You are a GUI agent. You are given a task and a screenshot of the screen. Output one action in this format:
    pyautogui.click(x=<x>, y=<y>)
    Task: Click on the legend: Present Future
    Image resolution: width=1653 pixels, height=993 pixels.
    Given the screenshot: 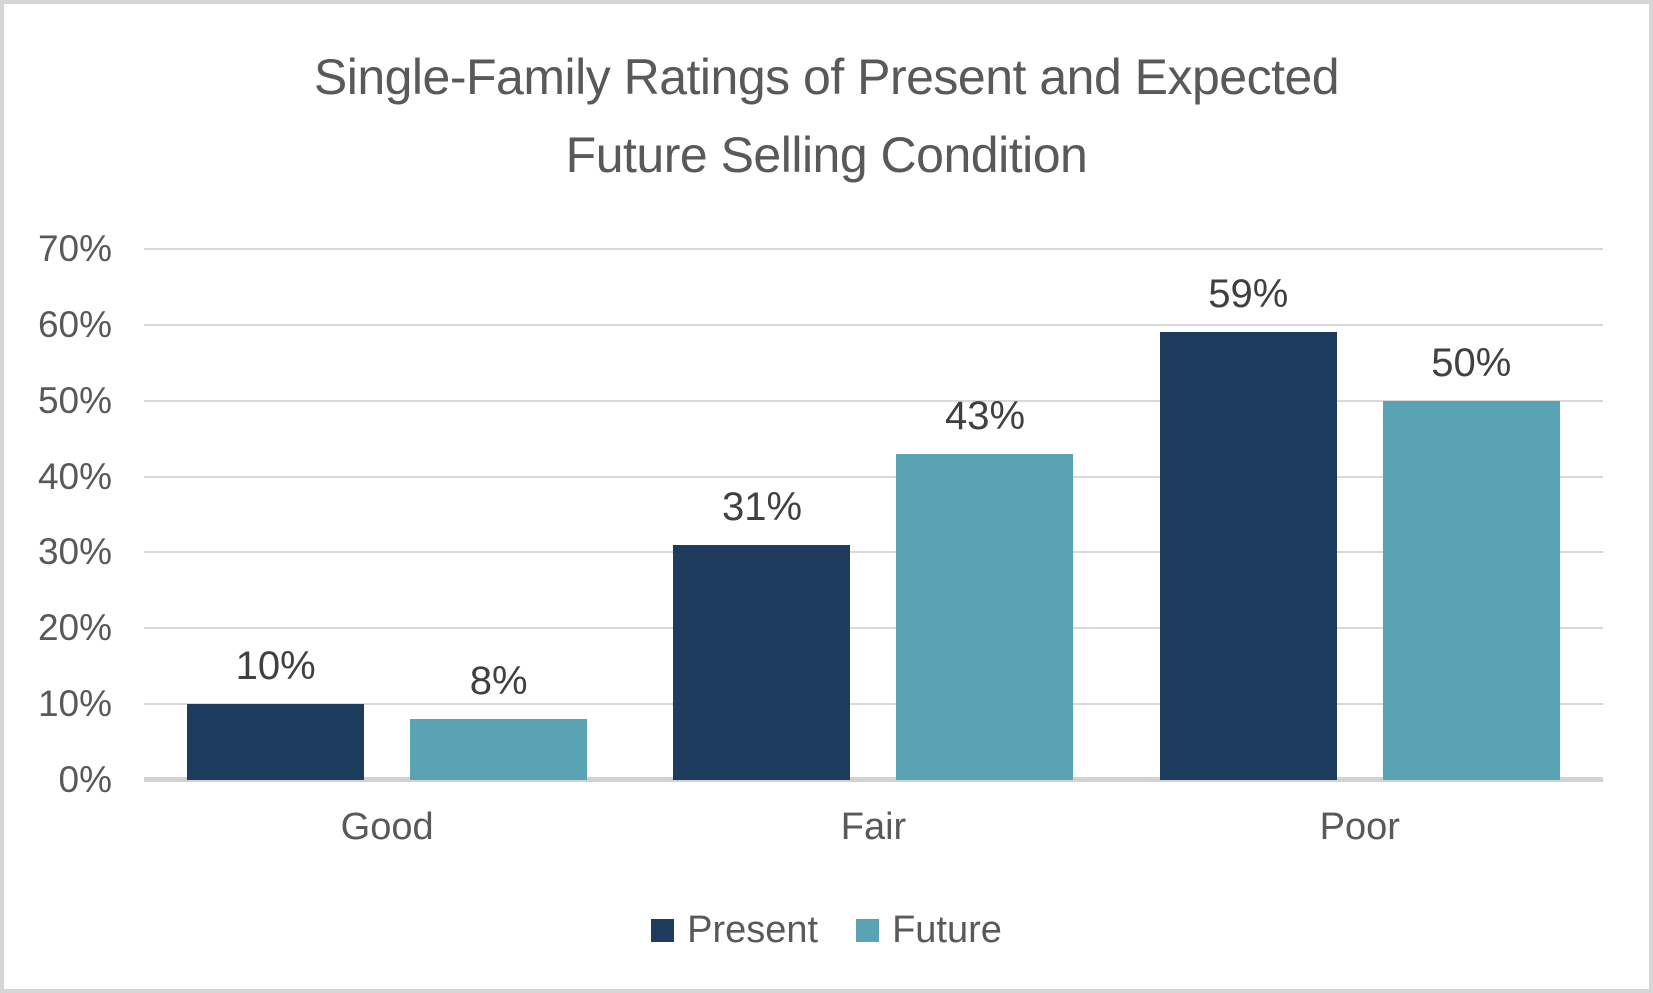 What is the action you would take?
    pyautogui.click(x=826, y=930)
    